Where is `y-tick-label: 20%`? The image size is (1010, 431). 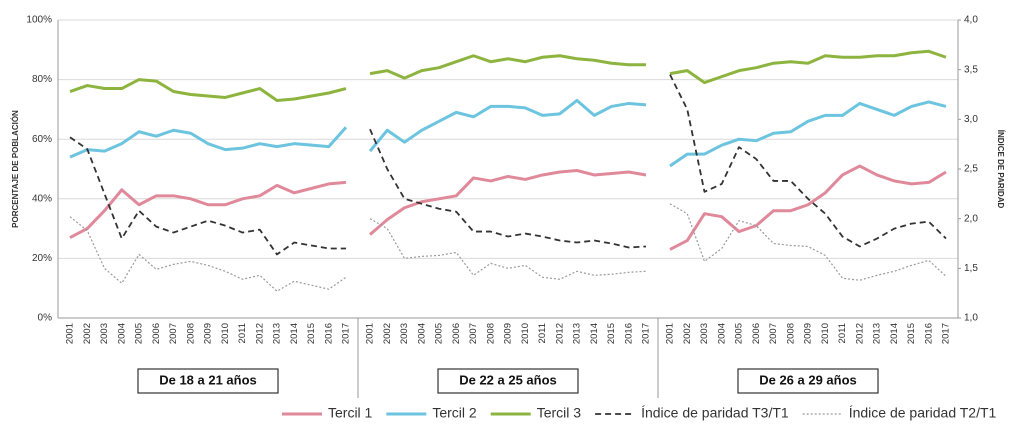 y-tick-label: 20% is located at coordinates (42, 258).